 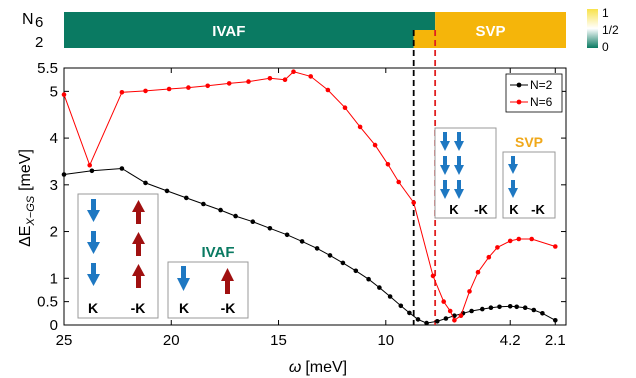 What do you see at coordinates (184, 308) in the screenshot?
I see `inset-ivaf-n2-k: K` at bounding box center [184, 308].